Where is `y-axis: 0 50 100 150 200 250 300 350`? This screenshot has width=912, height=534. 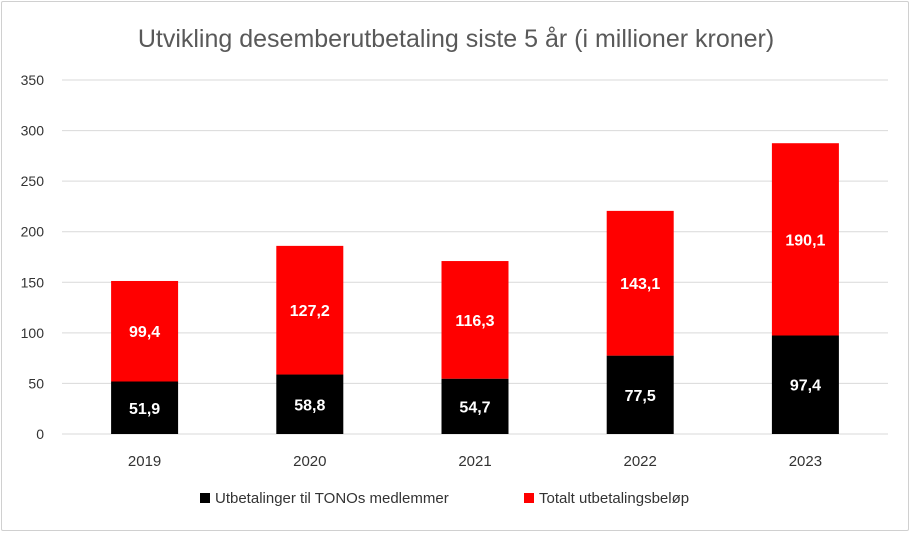
y-axis: 0 50 100 150 200 250 300 350 is located at coordinates (33, 257).